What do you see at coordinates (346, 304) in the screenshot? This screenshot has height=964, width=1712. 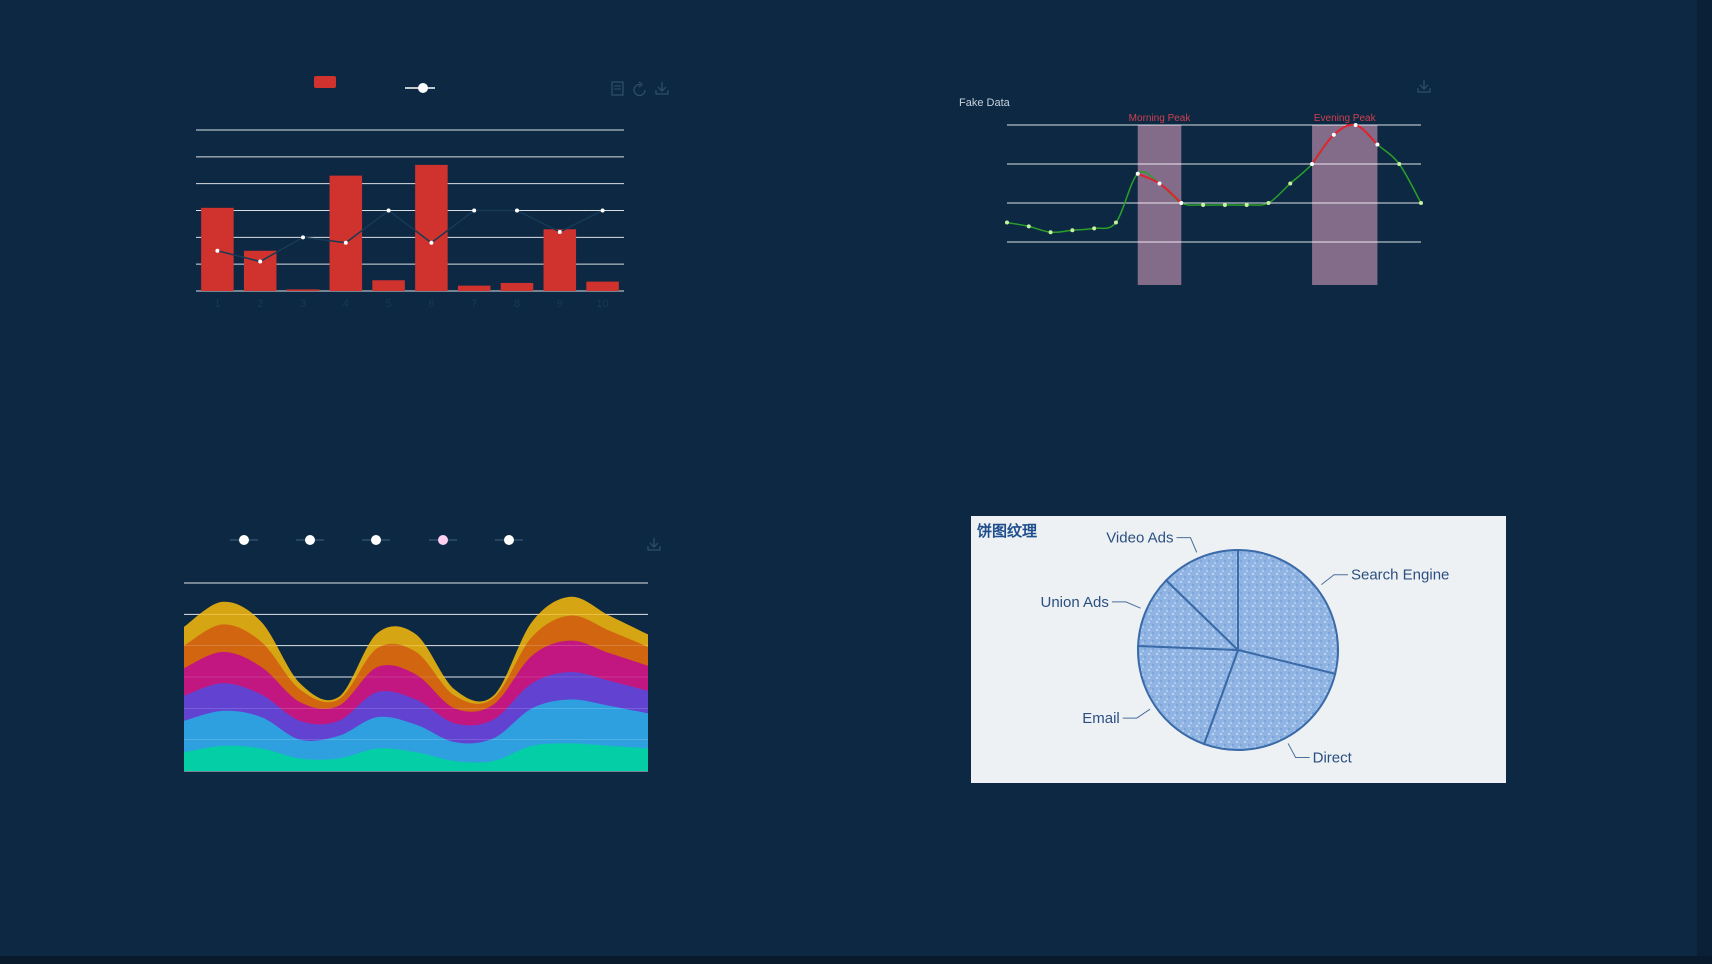 I see `x-tick-label: 4` at bounding box center [346, 304].